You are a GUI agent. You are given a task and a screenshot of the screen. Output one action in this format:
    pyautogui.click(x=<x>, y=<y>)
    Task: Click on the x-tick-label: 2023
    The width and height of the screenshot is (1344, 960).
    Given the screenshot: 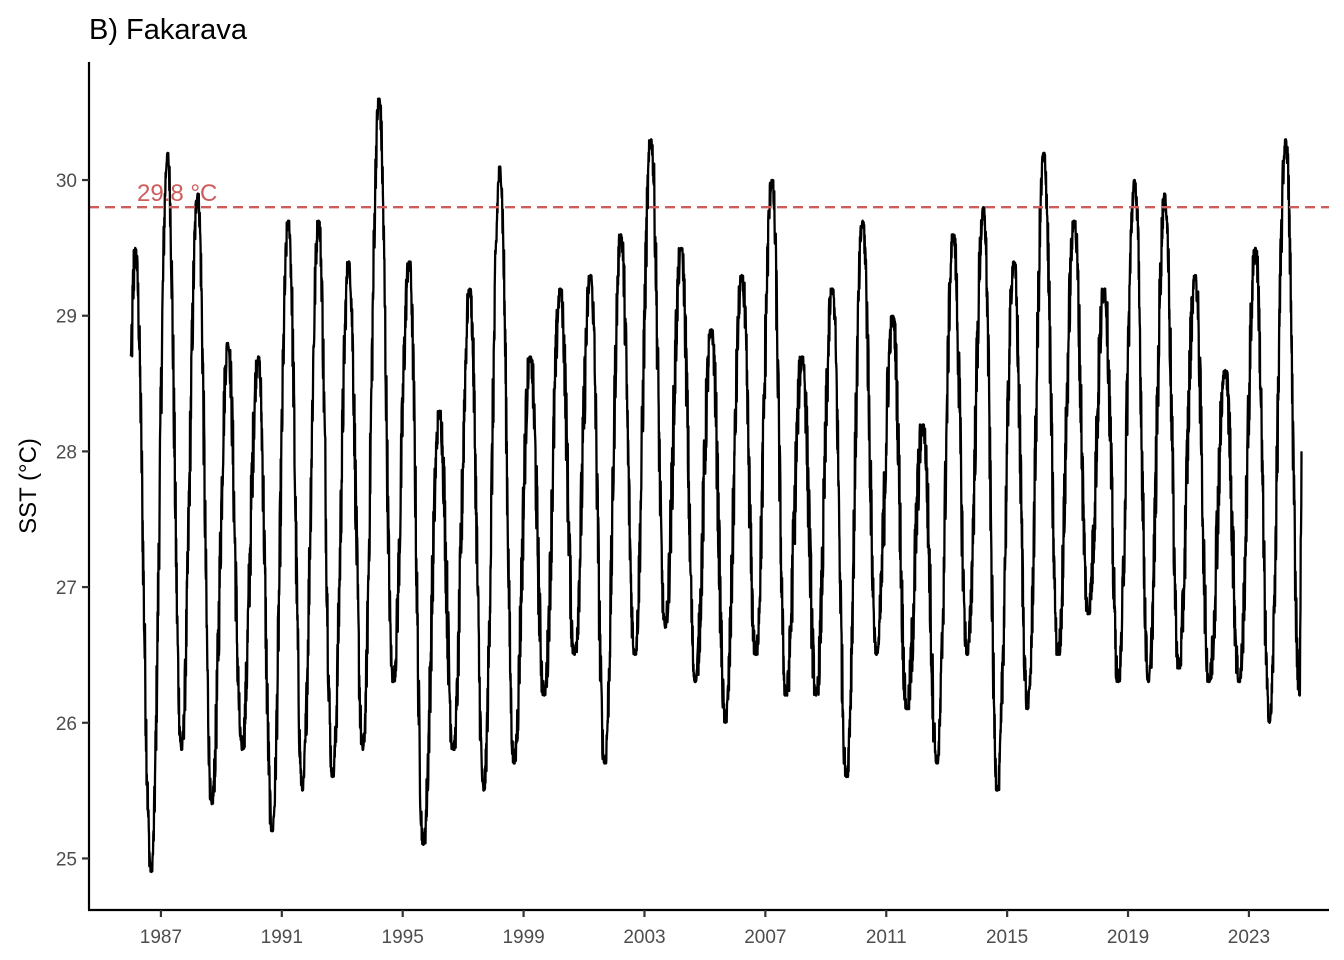 What is the action you would take?
    pyautogui.click(x=1249, y=937)
    